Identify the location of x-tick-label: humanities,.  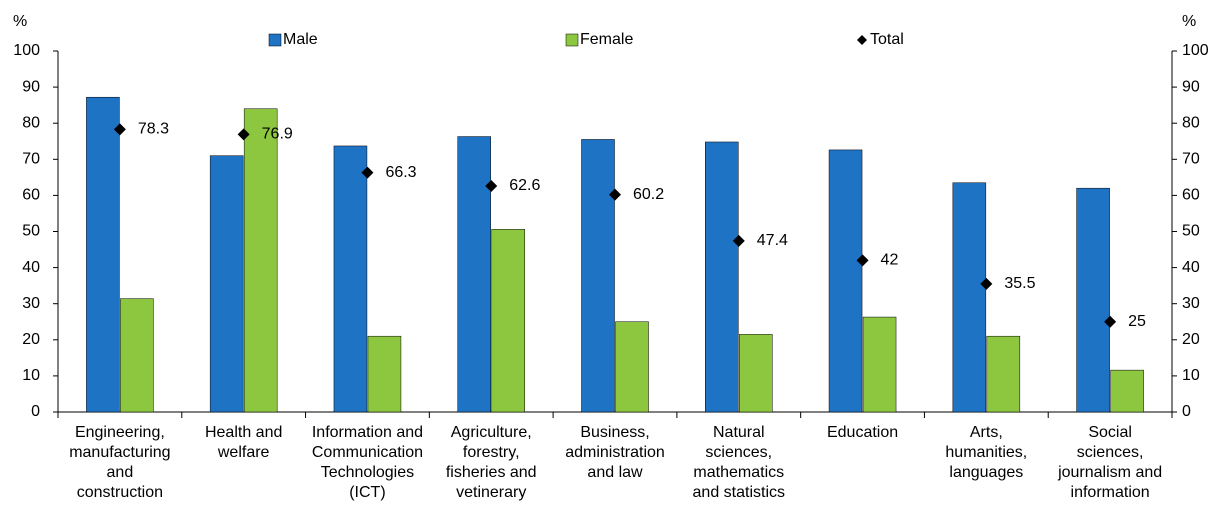
(986, 452).